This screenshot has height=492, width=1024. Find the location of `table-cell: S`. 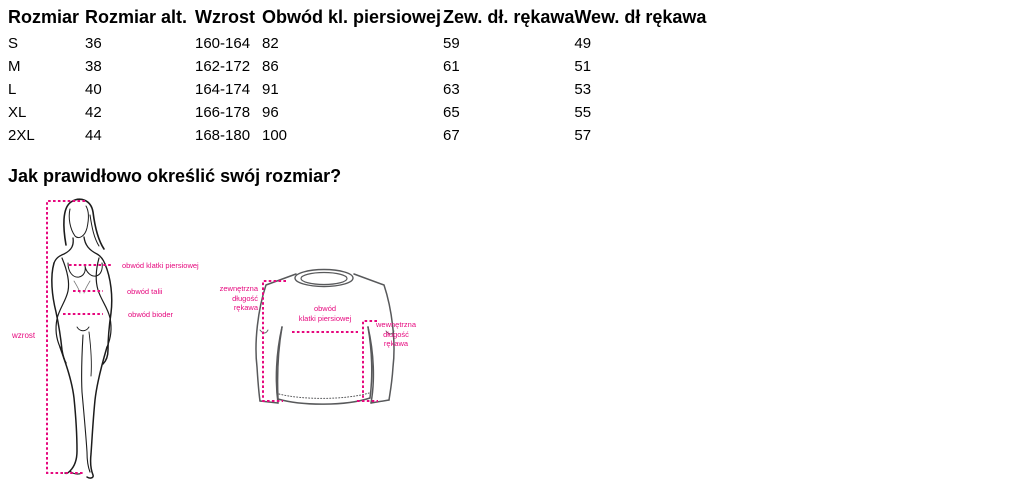

table-cell: S is located at coordinates (13, 43).